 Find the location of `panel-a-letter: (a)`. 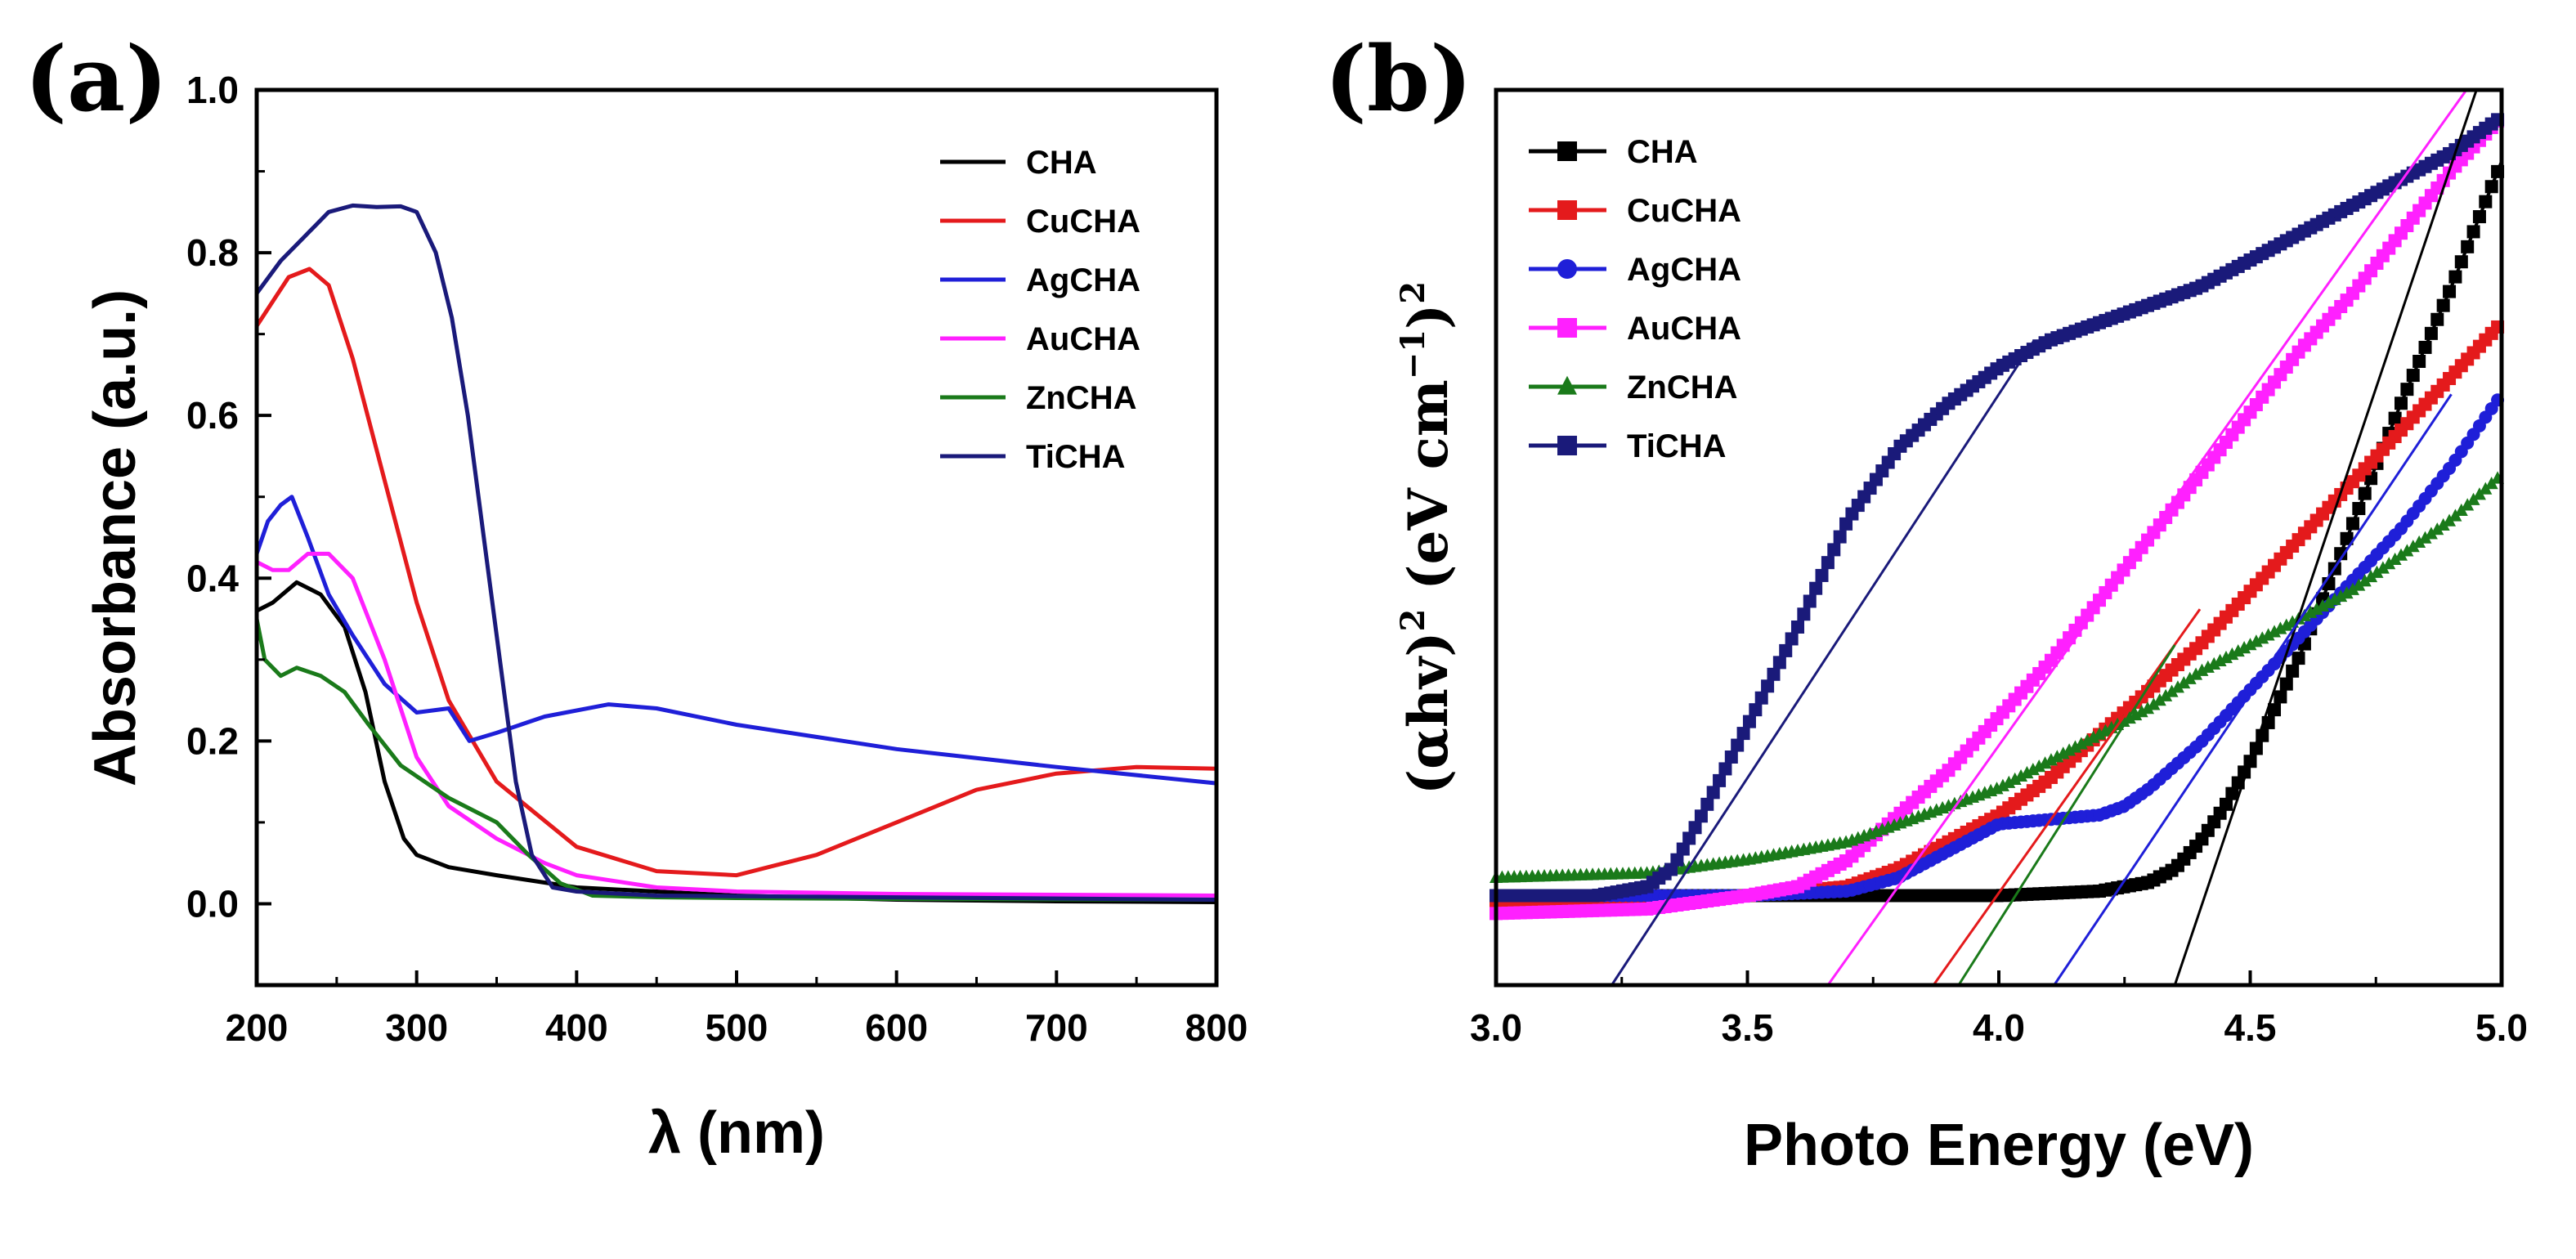

panel-a-letter: (a) is located at coordinates (97, 79).